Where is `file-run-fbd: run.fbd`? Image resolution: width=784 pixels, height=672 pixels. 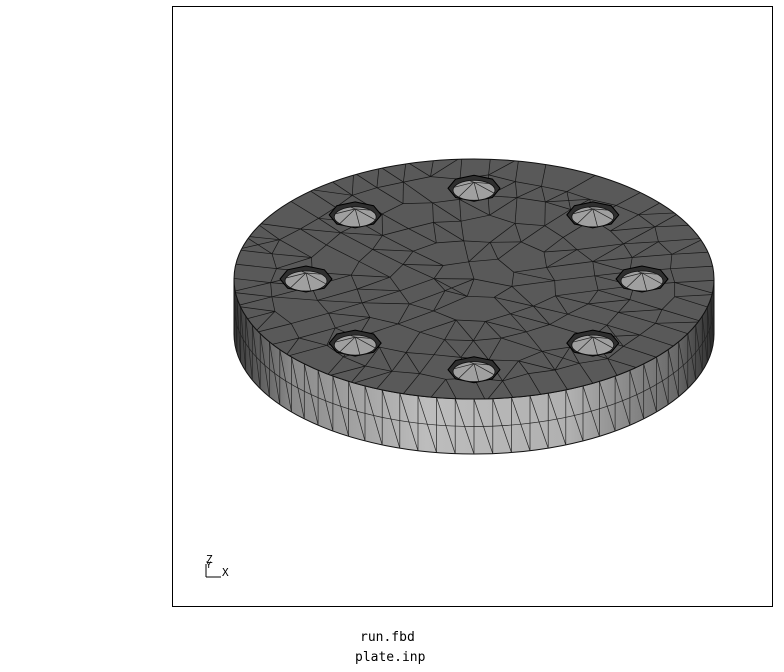
file-run-fbd: run.fbd is located at coordinates (387, 637).